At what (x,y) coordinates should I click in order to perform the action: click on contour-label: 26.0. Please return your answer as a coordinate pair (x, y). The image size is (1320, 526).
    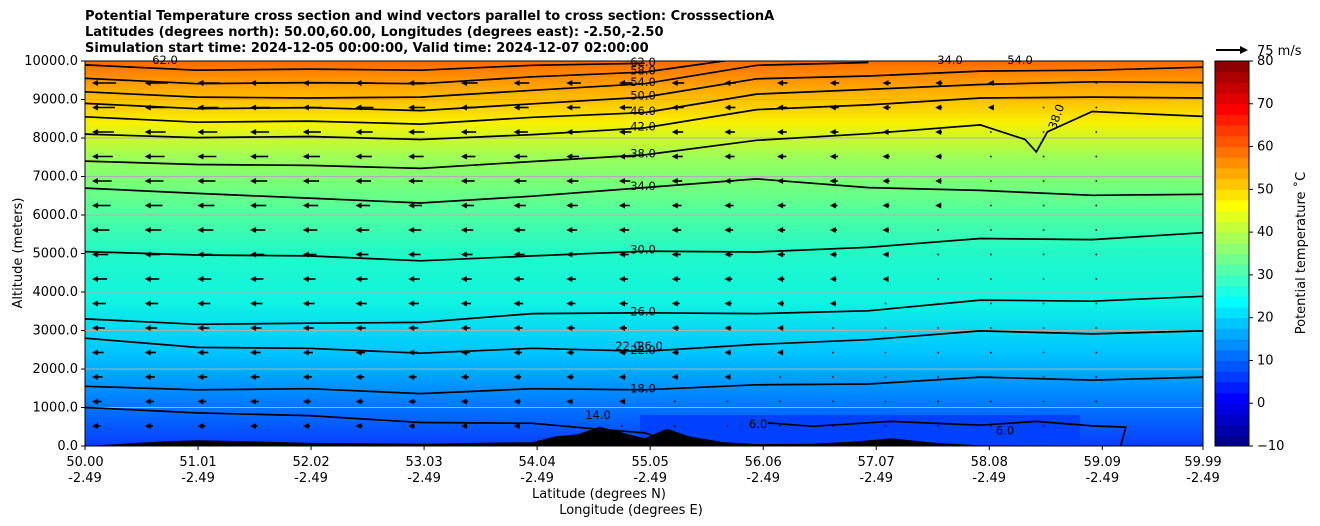
    Looking at the image, I should click on (643, 311).